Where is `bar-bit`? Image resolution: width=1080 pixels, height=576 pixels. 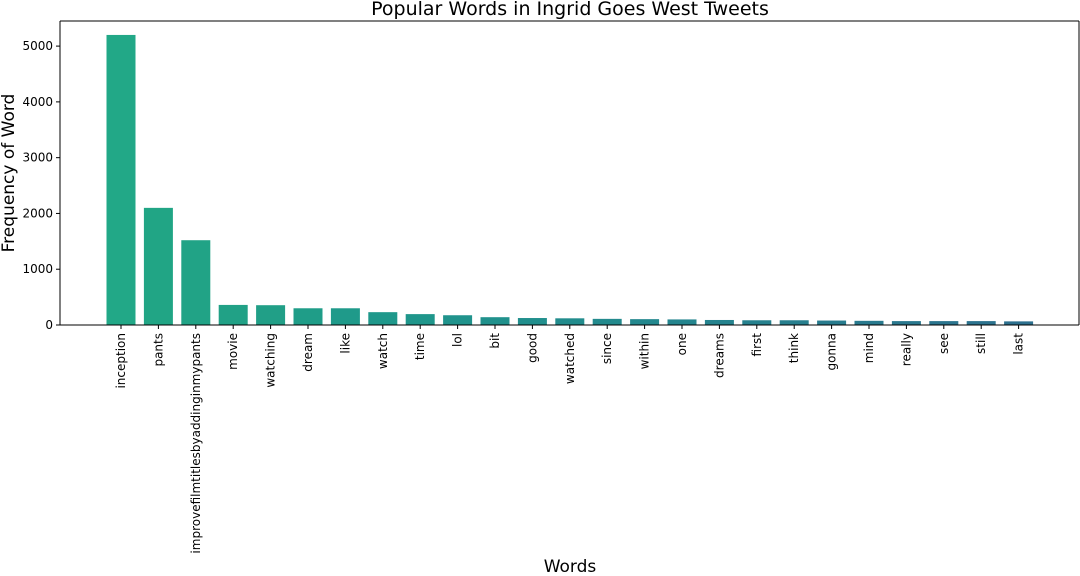 bar-bit is located at coordinates (495, 321).